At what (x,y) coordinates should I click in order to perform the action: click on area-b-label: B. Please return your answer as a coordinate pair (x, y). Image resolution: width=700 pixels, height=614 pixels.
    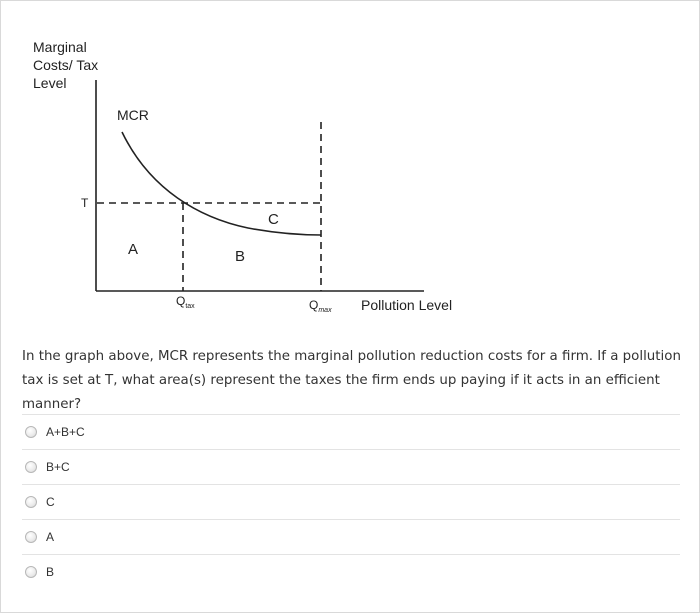
    Looking at the image, I should click on (240, 256).